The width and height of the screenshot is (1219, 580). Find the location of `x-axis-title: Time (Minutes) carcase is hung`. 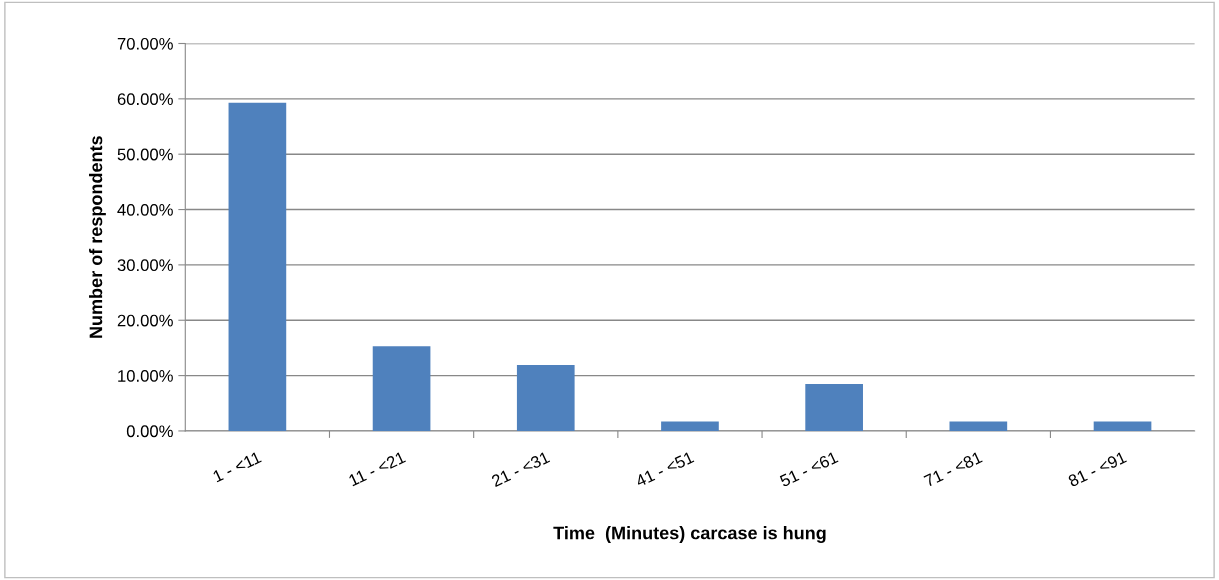

x-axis-title: Time (Minutes) carcase is hung is located at coordinates (689, 534).